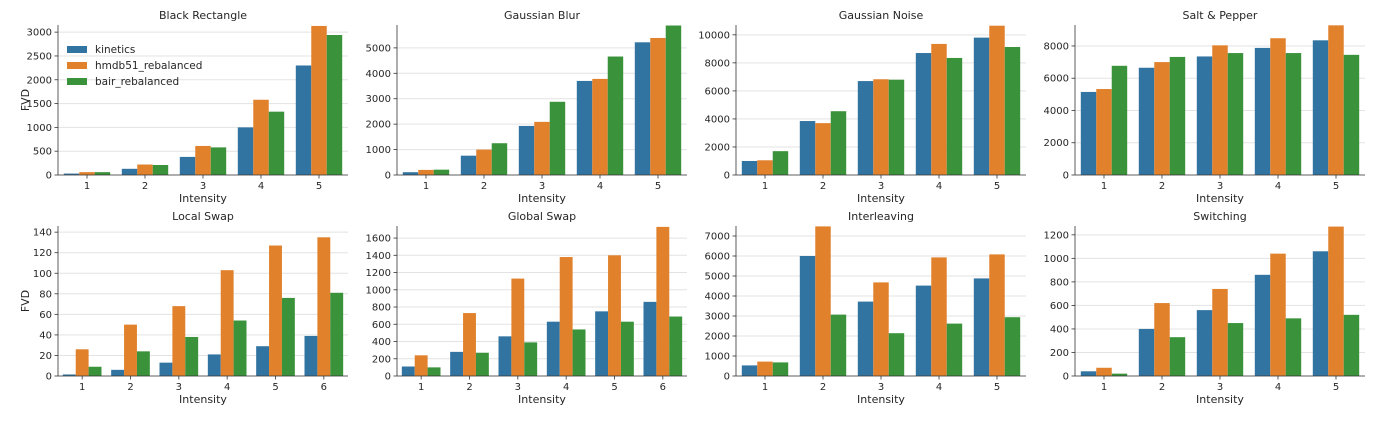  Describe the element at coordinates (881, 216) in the screenshot. I see `chart-title: Interleaving` at that location.